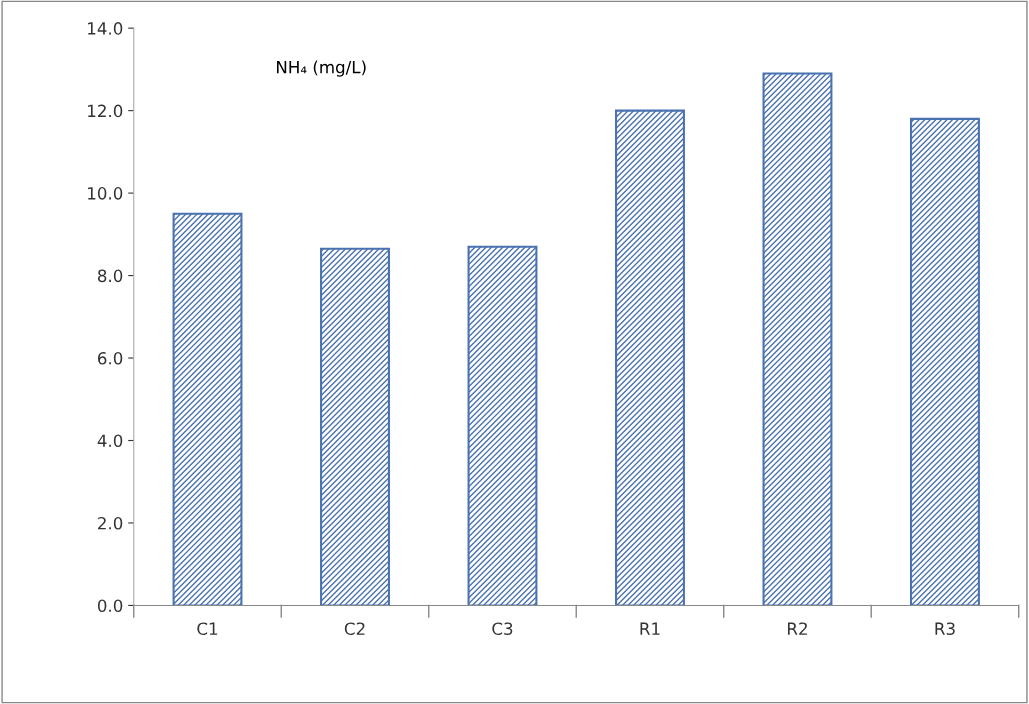 This screenshot has height=704, width=1029. I want to click on x-tick-label: R2, so click(797, 628).